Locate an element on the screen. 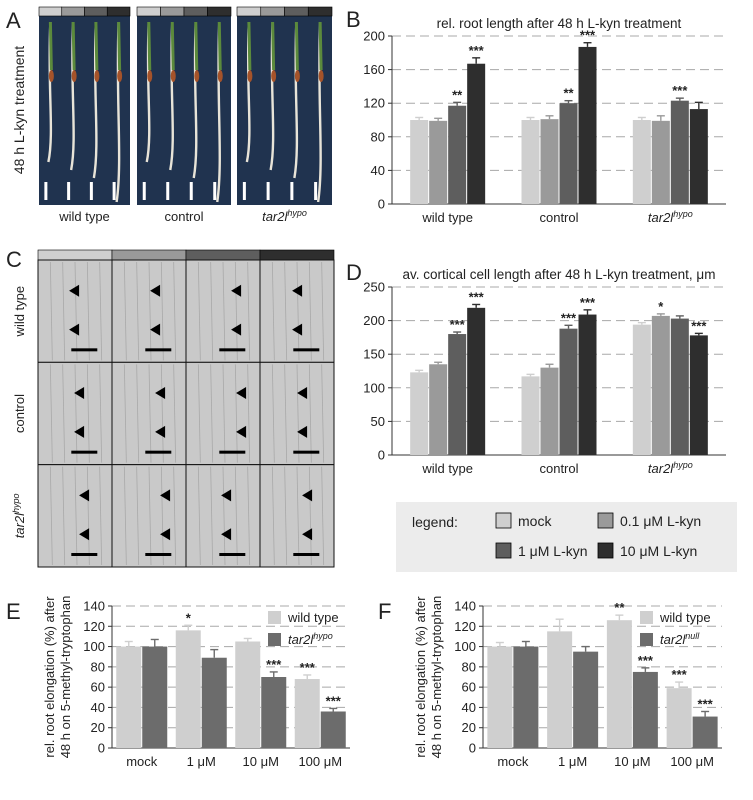  category-label-f-2-main: 10 μM is located at coordinates (632, 761).